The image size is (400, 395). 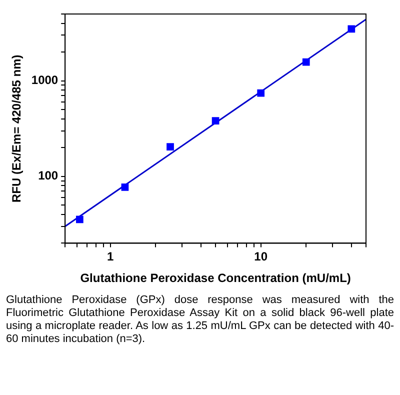 What do you see at coordinates (200, 320) in the screenshot?
I see `text: Glutathione Peroxidase (GPx) dose response was measured with the Fluorimetric Glutathione Peroxidase Assay Kit on a solid black 96-well plate using a microplate reader. As low as 1.25 mU/mL GPx can be detected with 40-60 minutes incubation (n=3).` at bounding box center [200, 320].